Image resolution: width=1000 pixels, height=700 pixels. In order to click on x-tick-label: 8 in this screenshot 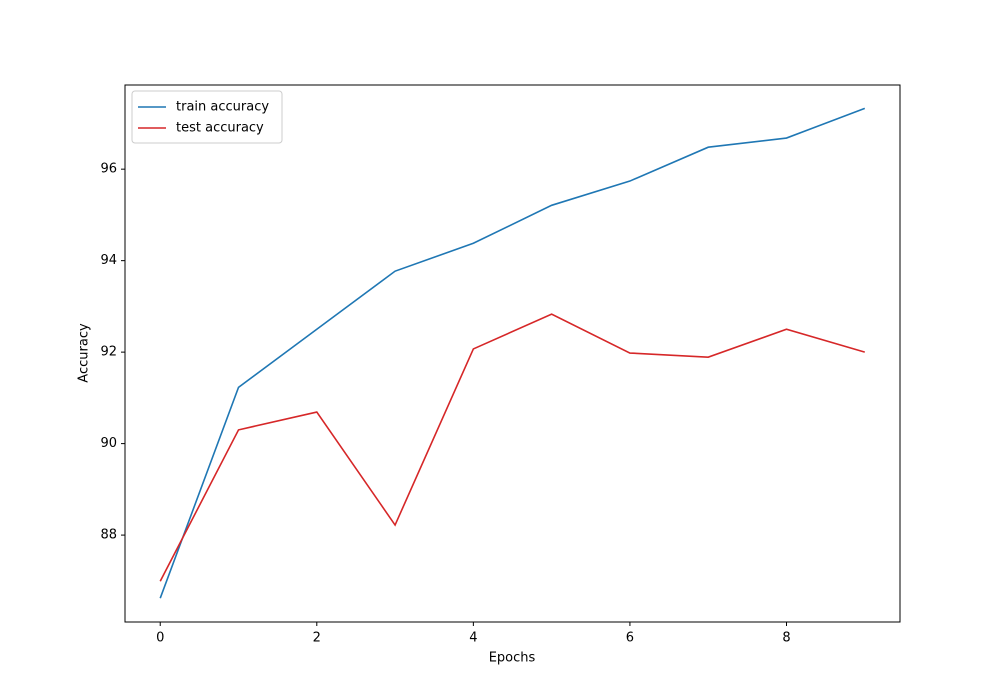, I will do `click(786, 638)`.